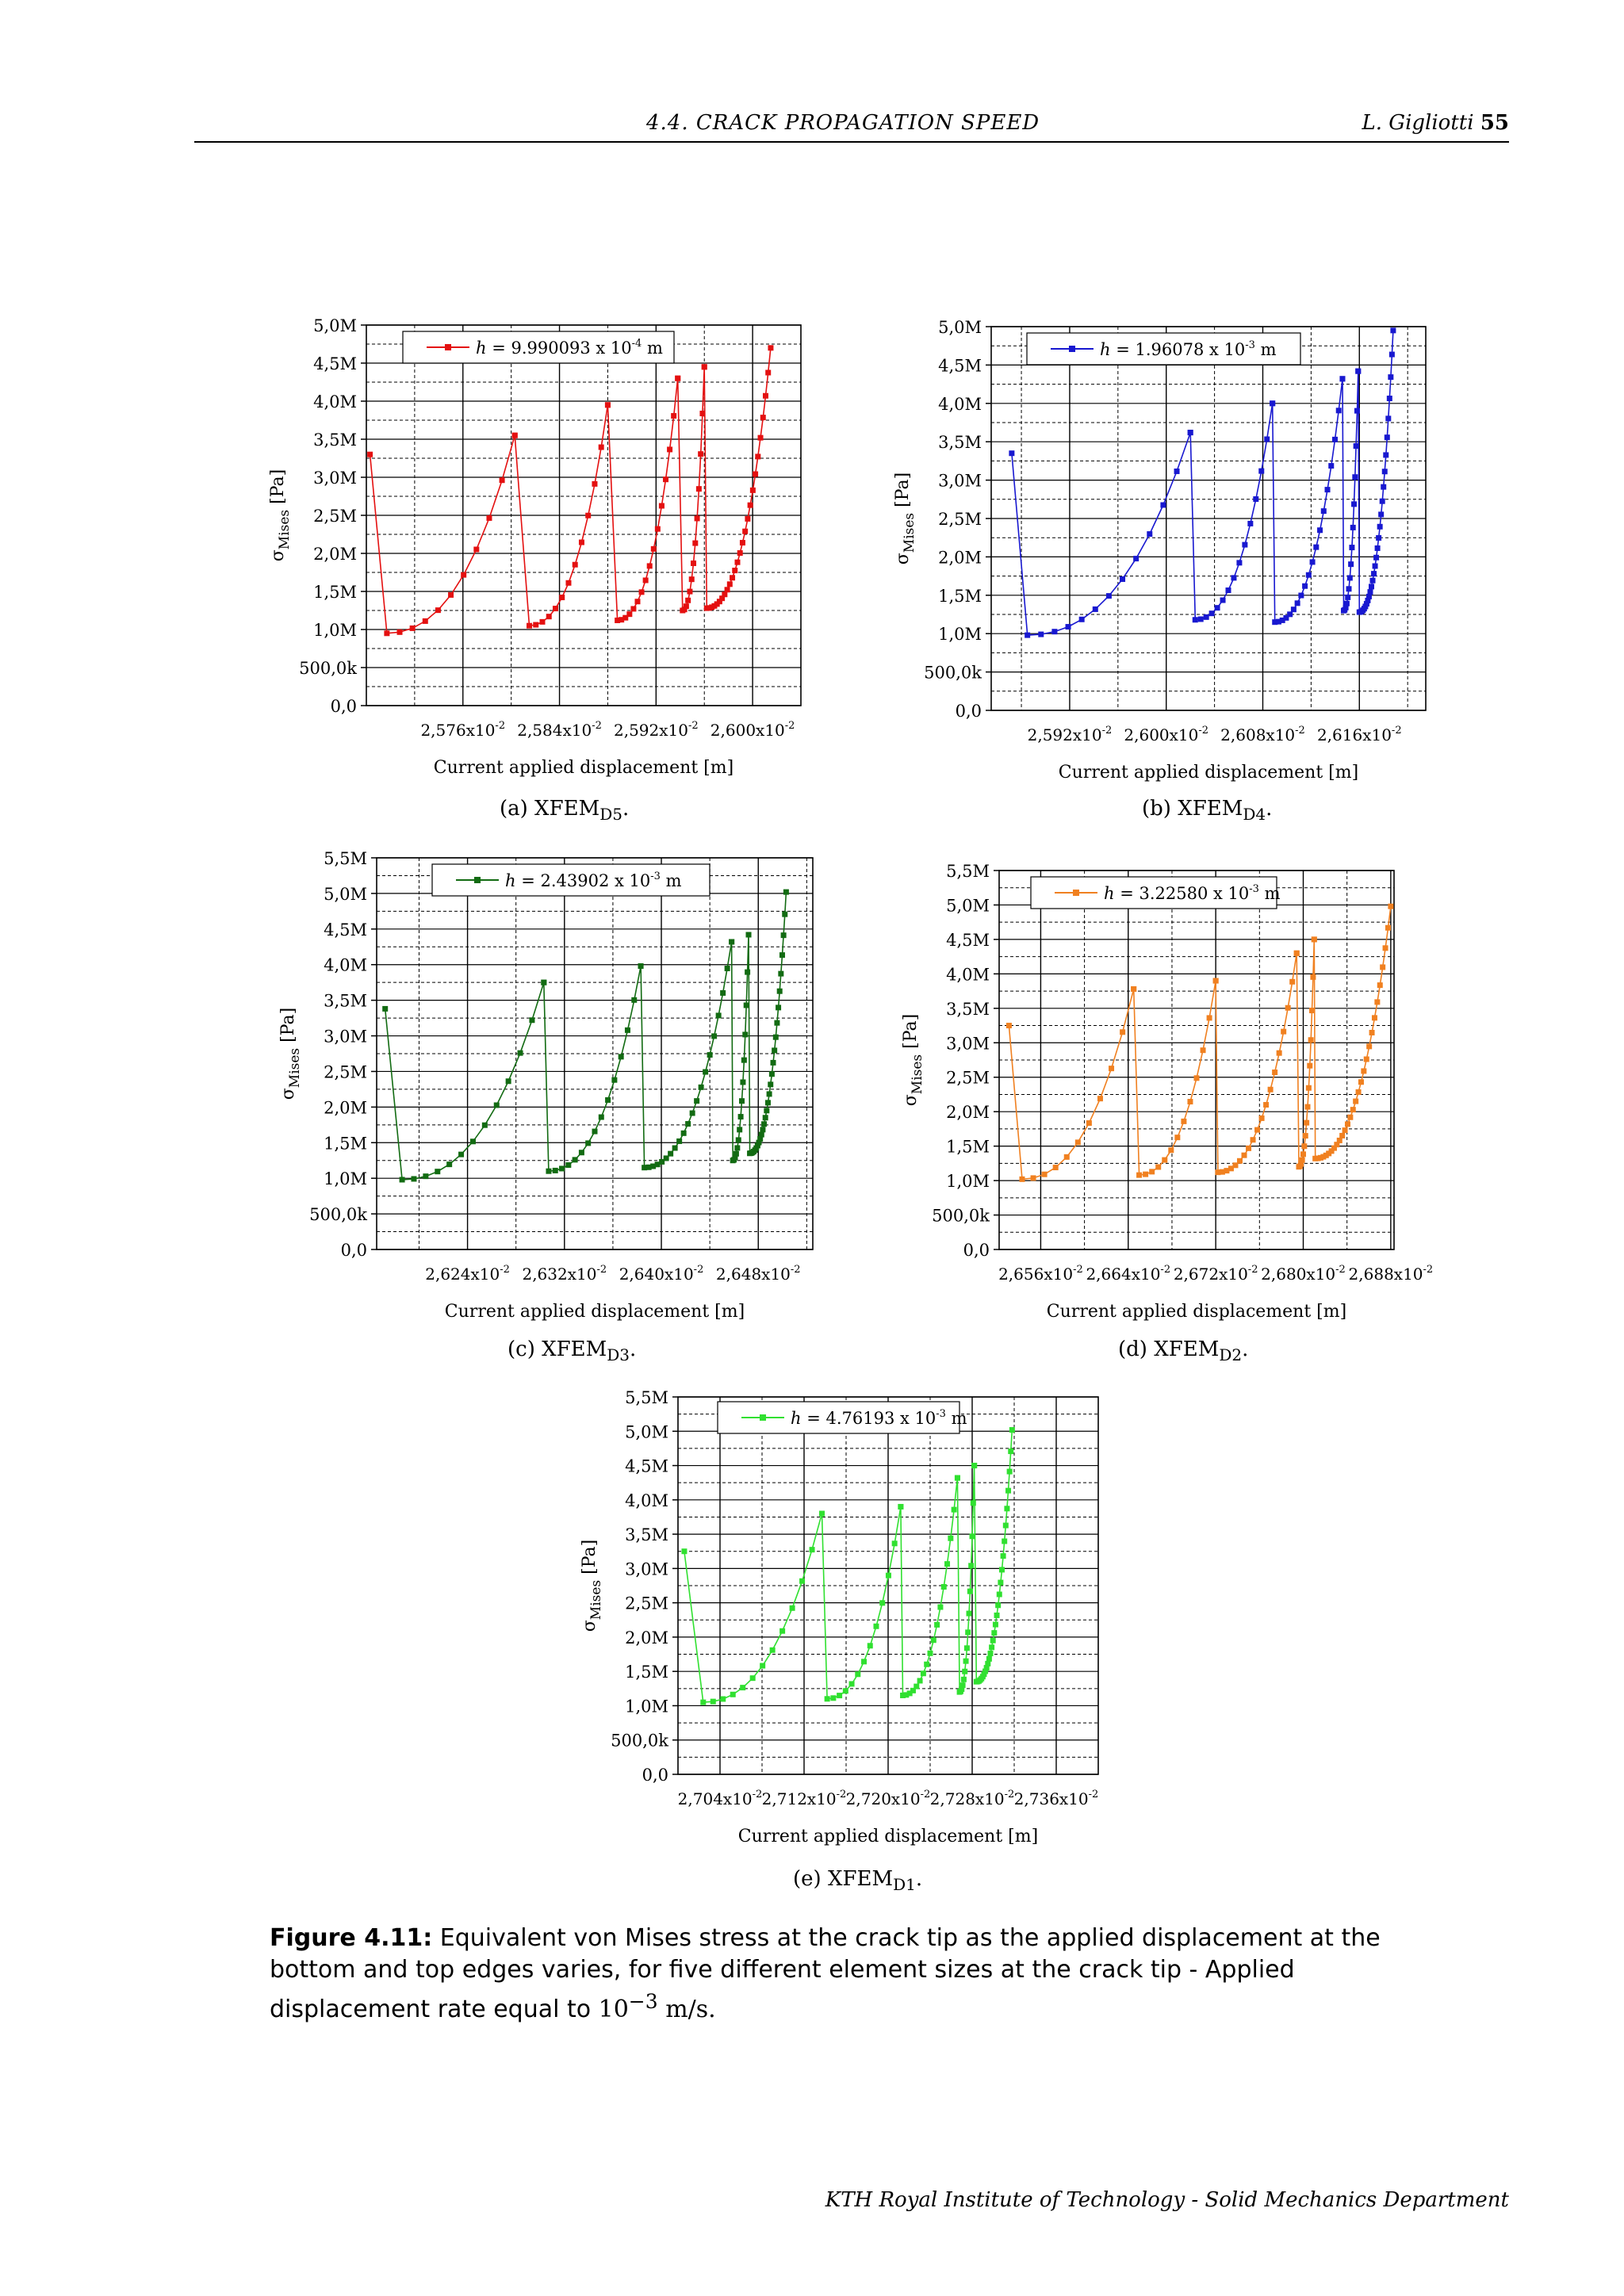 This screenshot has width=1624, height=2296. I want to click on subfigure-caption: (c) XFEMD3., so click(572, 1351).